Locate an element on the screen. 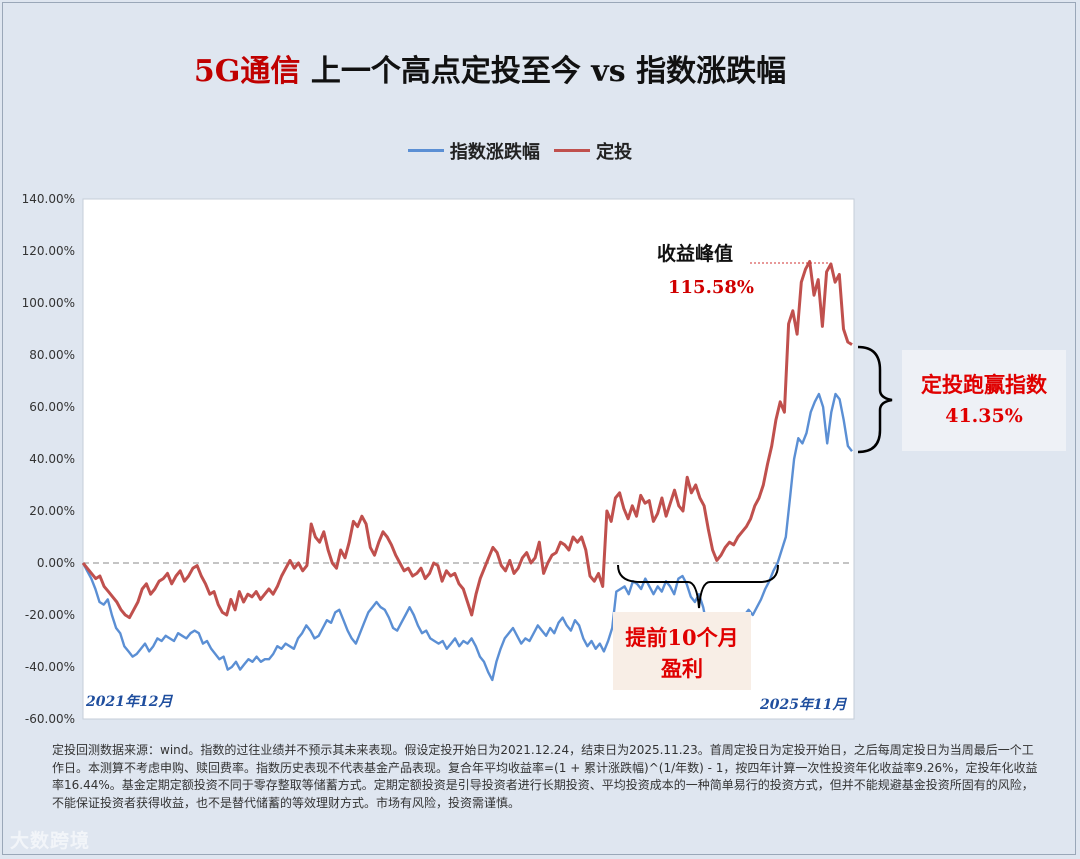  legend-label-dca: 定投 is located at coordinates (614, 152).